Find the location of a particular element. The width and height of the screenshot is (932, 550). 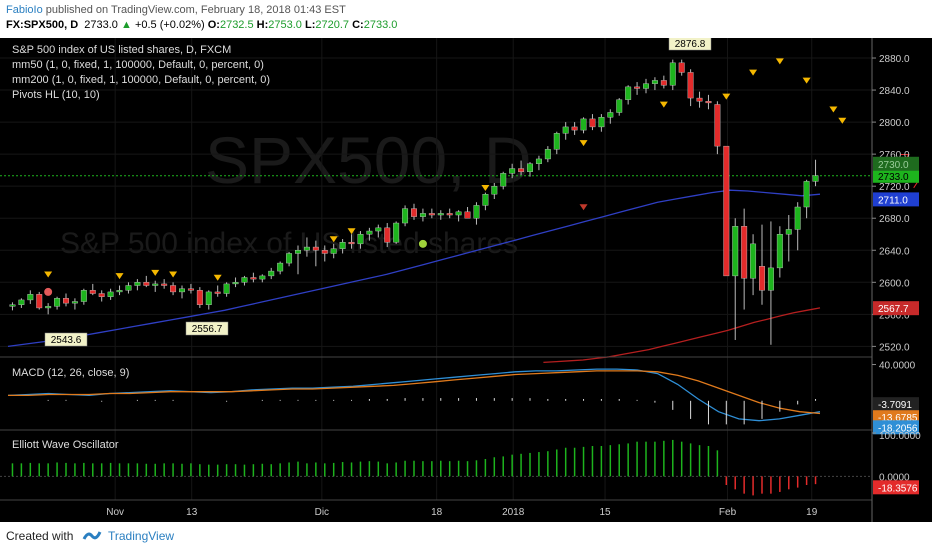

close-value: 2733.0 is located at coordinates (380, 25).